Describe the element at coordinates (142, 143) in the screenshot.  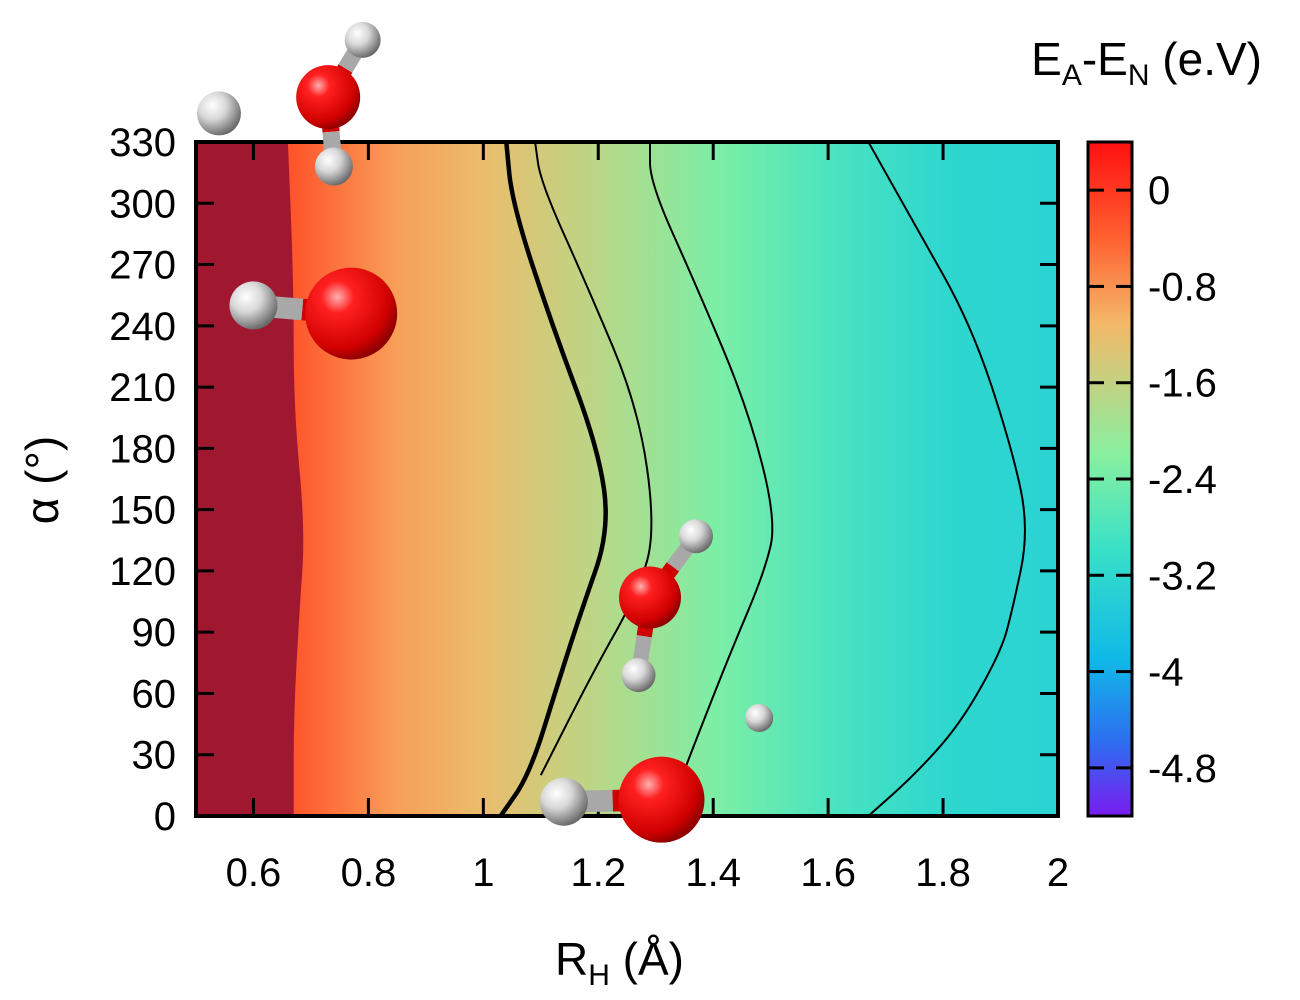
I see `y-tick-label: 330` at that location.